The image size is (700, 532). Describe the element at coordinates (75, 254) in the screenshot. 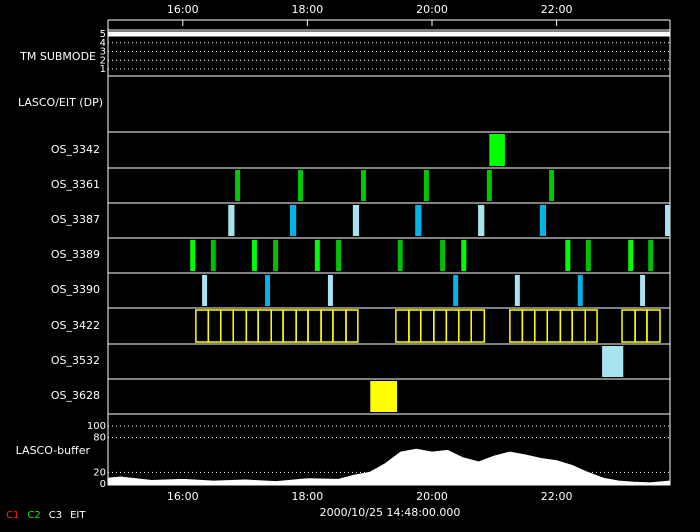

I see `row-label: OS_3389` at that location.